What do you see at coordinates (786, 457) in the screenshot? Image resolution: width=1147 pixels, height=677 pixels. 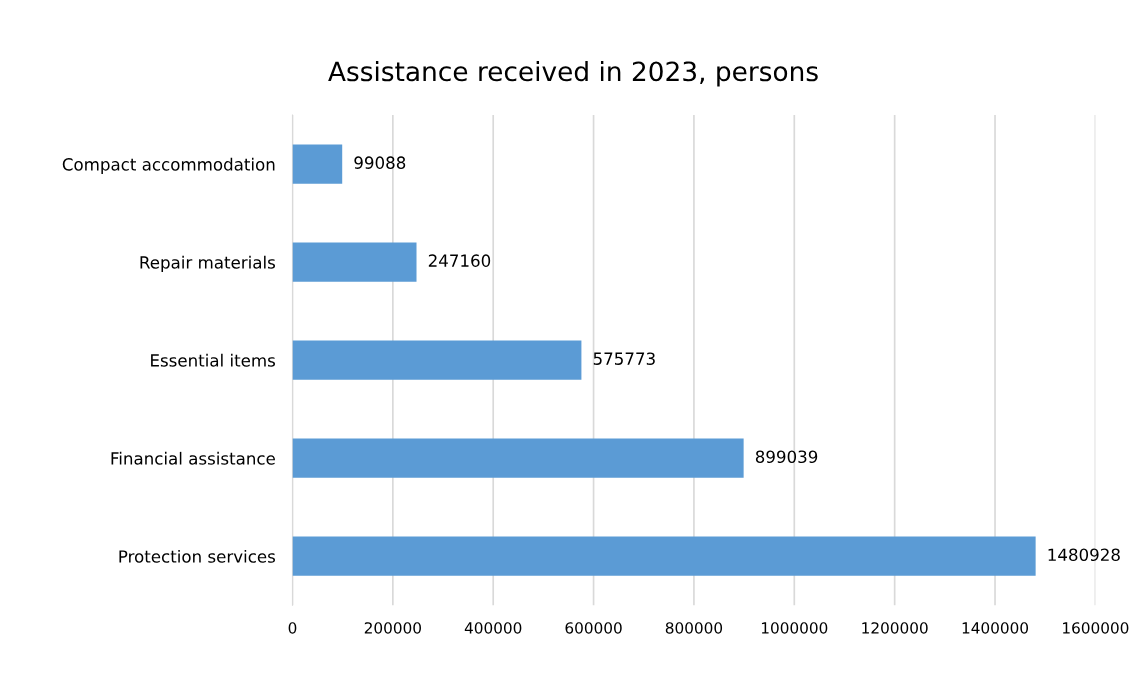 I see `data-label: 899039` at bounding box center [786, 457].